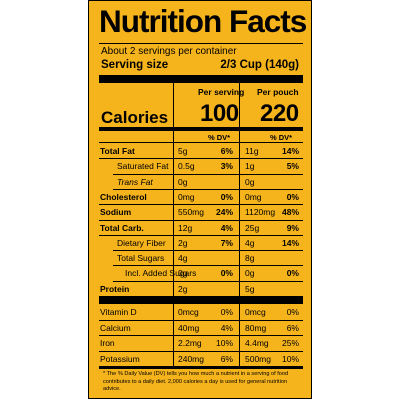 The width and height of the screenshot is (400, 400). Describe the element at coordinates (250, 258) in the screenshot. I see `amount-per-pouch: 8g` at that location.